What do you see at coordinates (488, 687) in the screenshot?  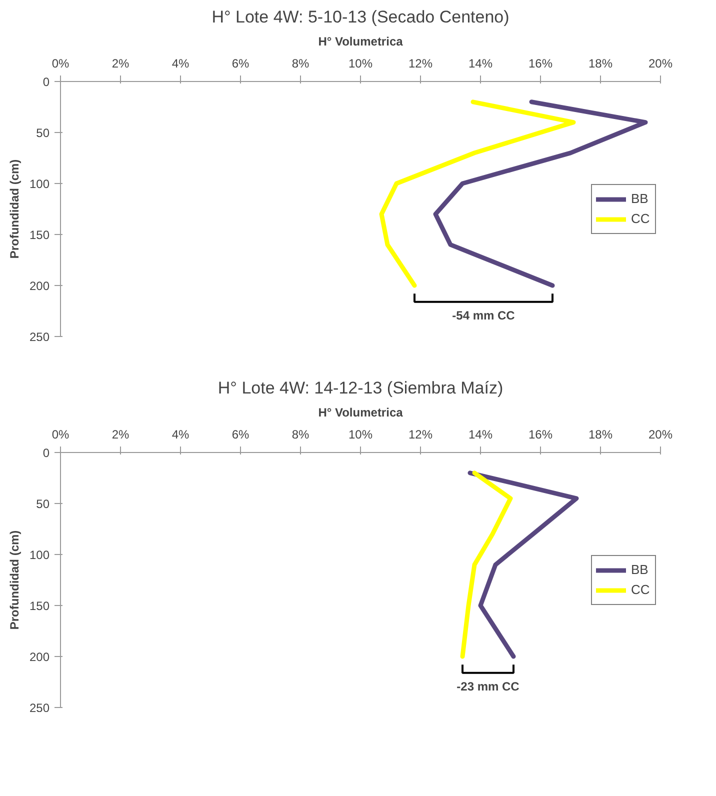 I see `annotation: -23 mm CC` at bounding box center [488, 687].